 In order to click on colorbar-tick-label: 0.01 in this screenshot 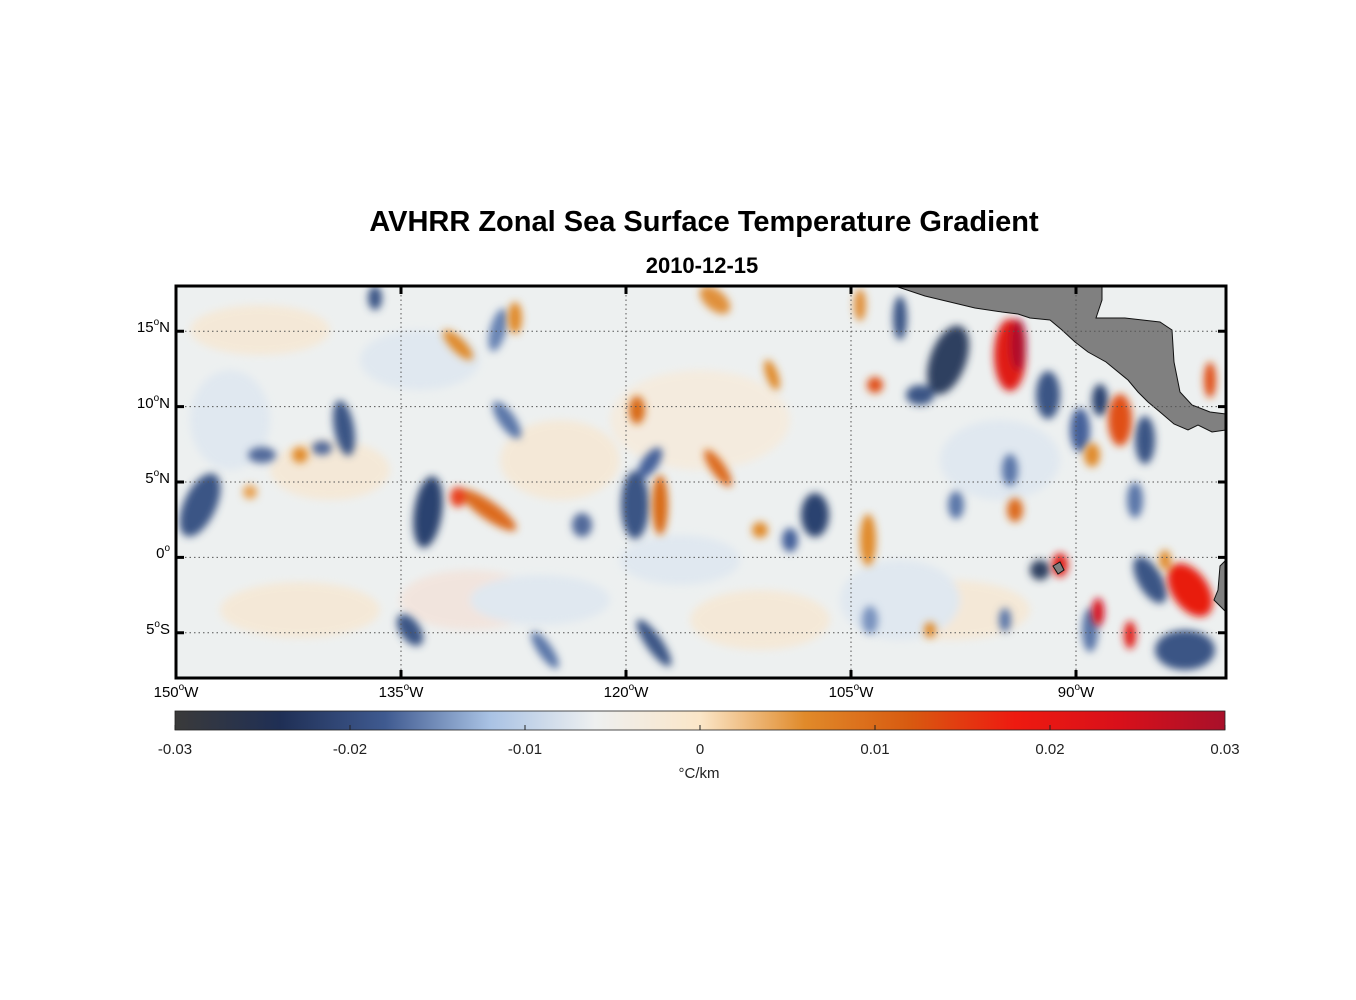, I will do `click(875, 749)`.